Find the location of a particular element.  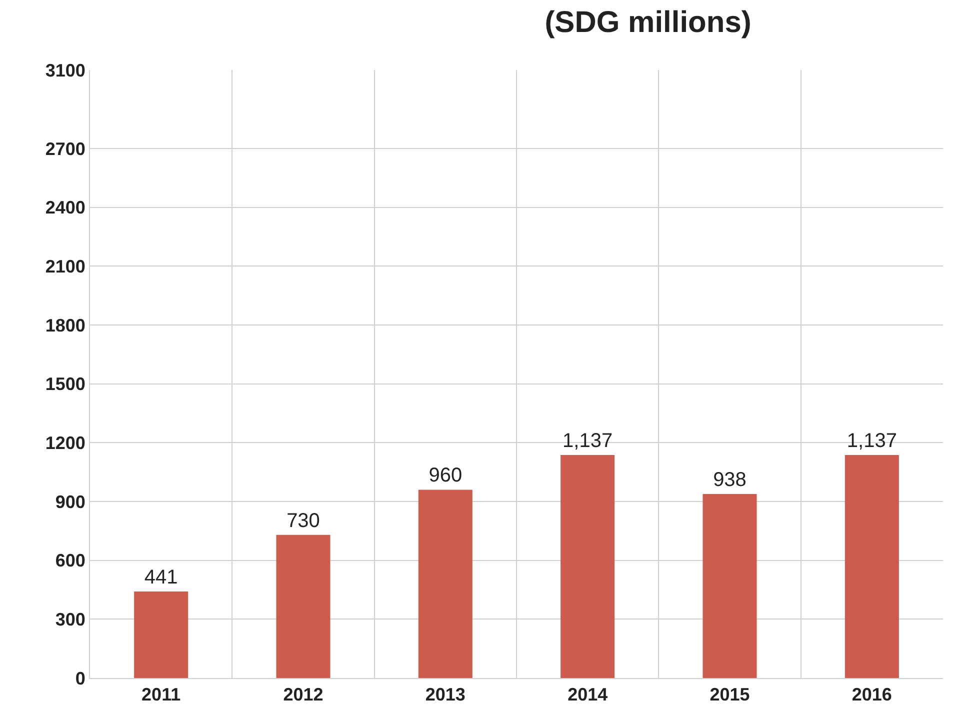

y-tick-label: 3100 is located at coordinates (65, 70).